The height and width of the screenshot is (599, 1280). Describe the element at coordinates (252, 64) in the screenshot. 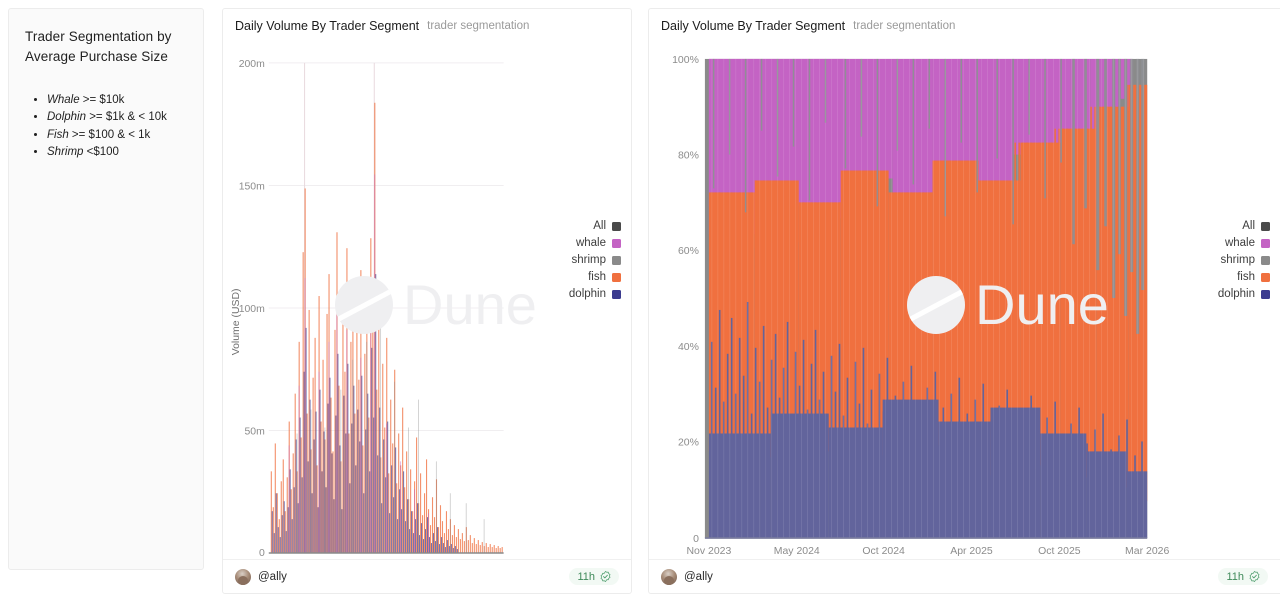

I see `svg-text: 200m` at that location.